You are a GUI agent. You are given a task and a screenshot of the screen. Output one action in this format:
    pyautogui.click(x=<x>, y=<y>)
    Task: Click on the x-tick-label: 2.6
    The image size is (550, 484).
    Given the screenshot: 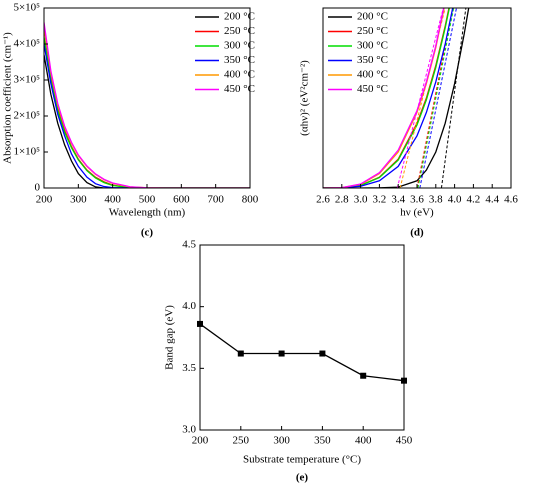 What is the action you would take?
    pyautogui.click(x=323, y=200)
    